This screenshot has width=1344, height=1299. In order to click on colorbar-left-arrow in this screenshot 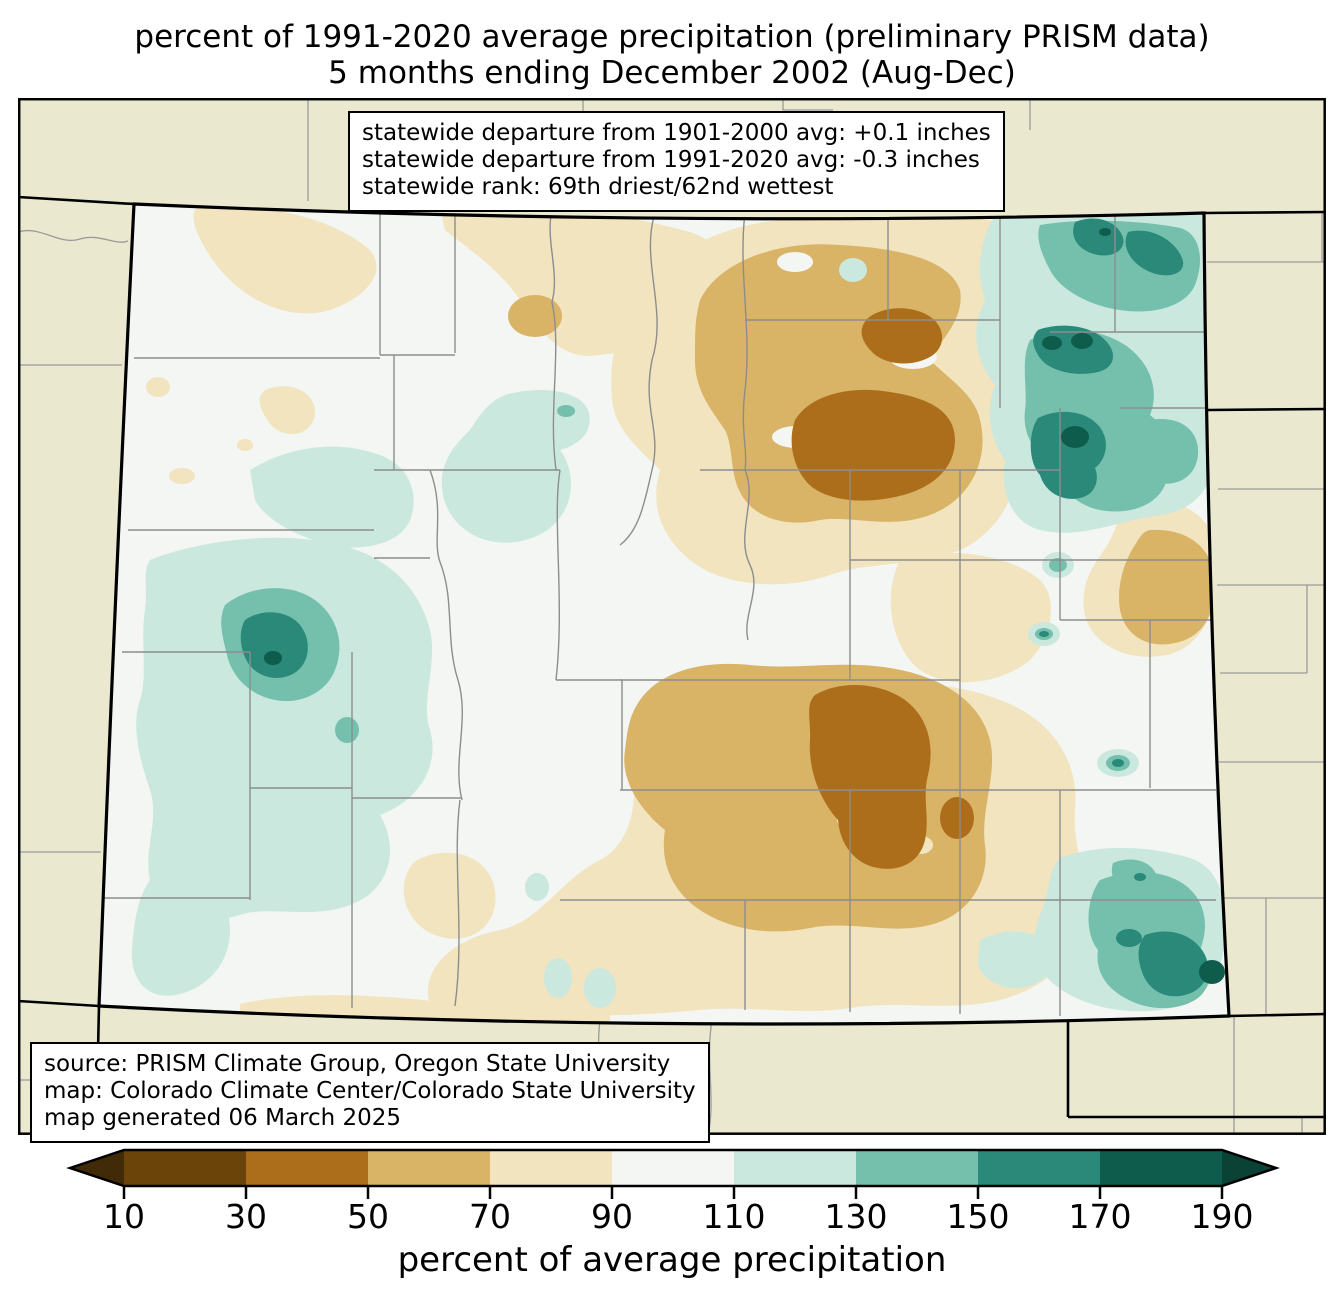, I will do `click(97, 1168)`.